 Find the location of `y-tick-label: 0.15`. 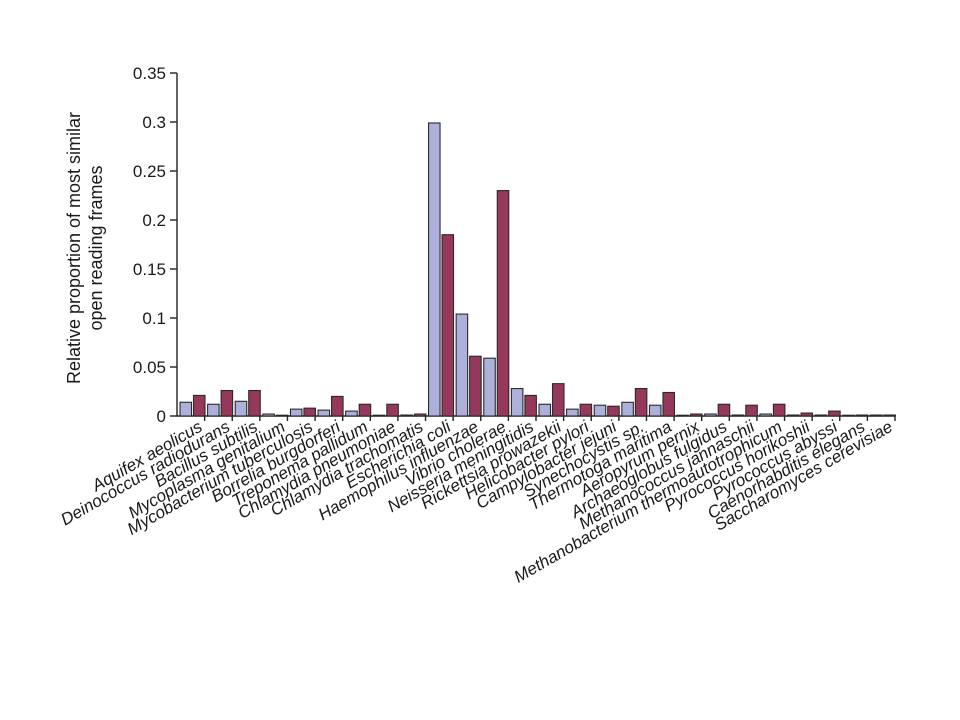

y-tick-label: 0.15 is located at coordinates (149, 269).